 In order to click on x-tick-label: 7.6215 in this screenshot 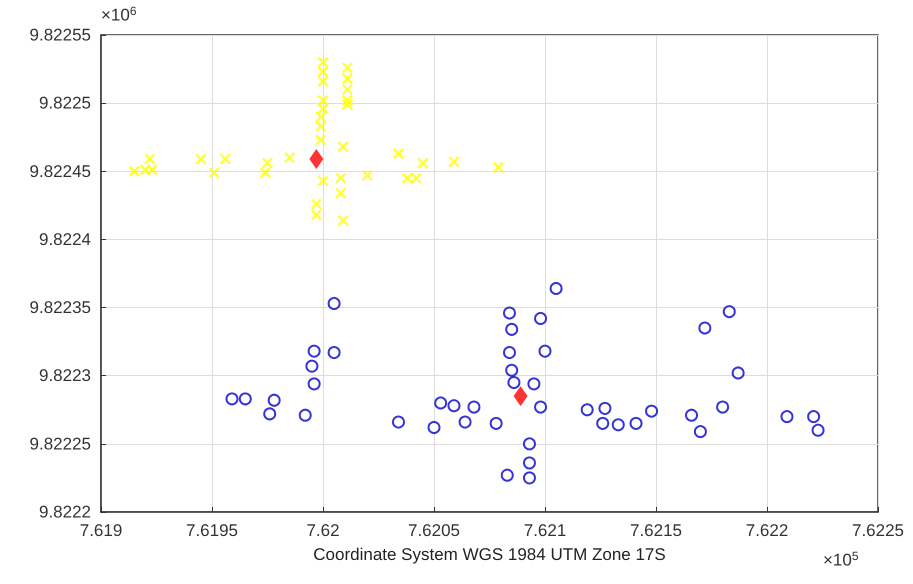, I will do `click(656, 530)`.